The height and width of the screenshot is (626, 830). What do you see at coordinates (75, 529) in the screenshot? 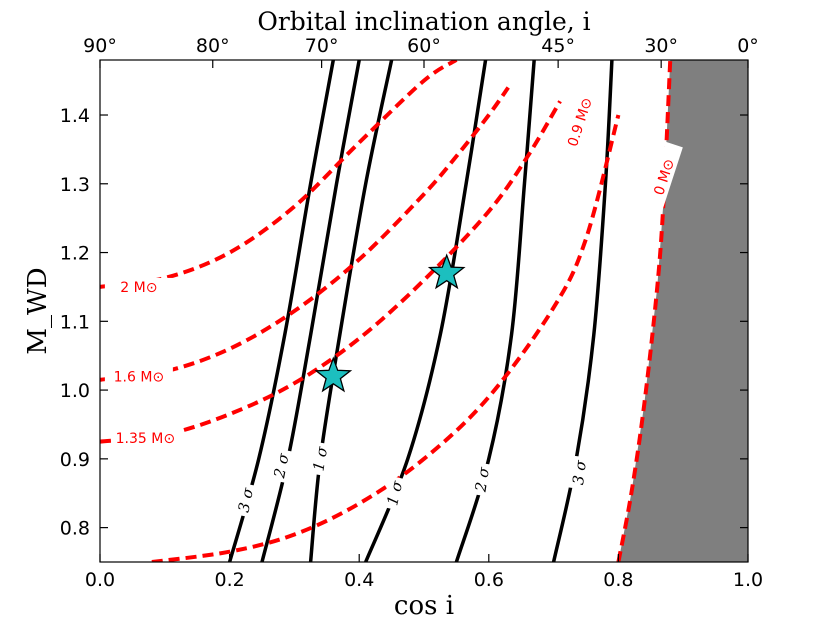
I see `y-tick-label-0: 0.8` at bounding box center [75, 529].